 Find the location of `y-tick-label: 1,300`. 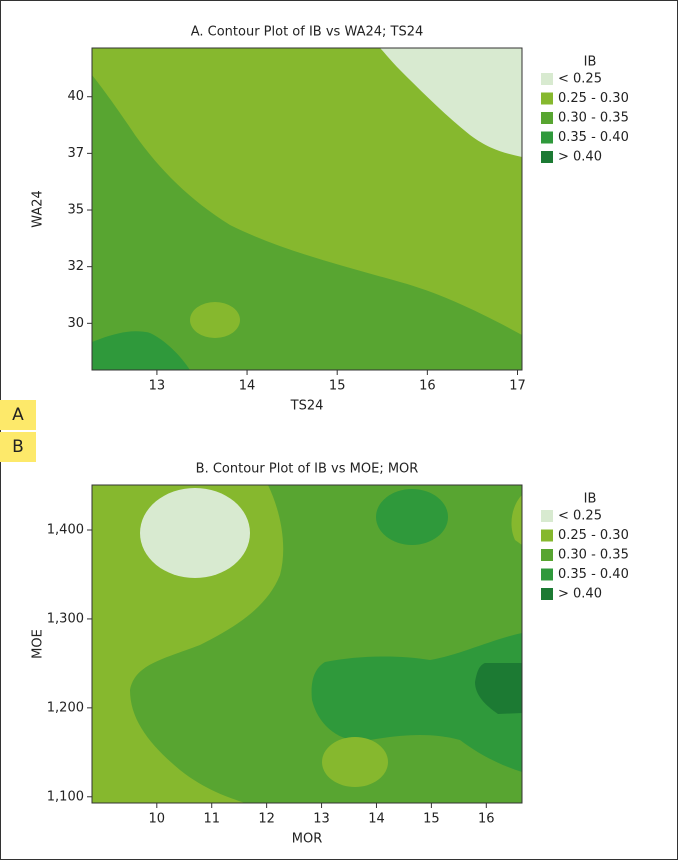

y-tick-label: 1,300 is located at coordinates (65, 618).